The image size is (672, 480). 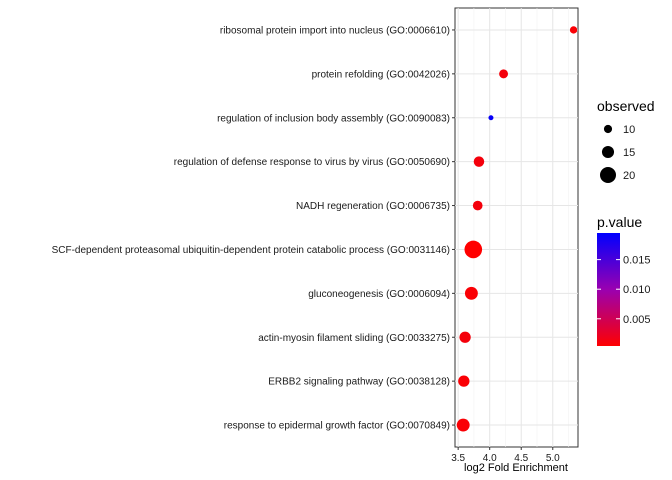 I want to click on color-legend-label: 0.010, so click(x=637, y=290).